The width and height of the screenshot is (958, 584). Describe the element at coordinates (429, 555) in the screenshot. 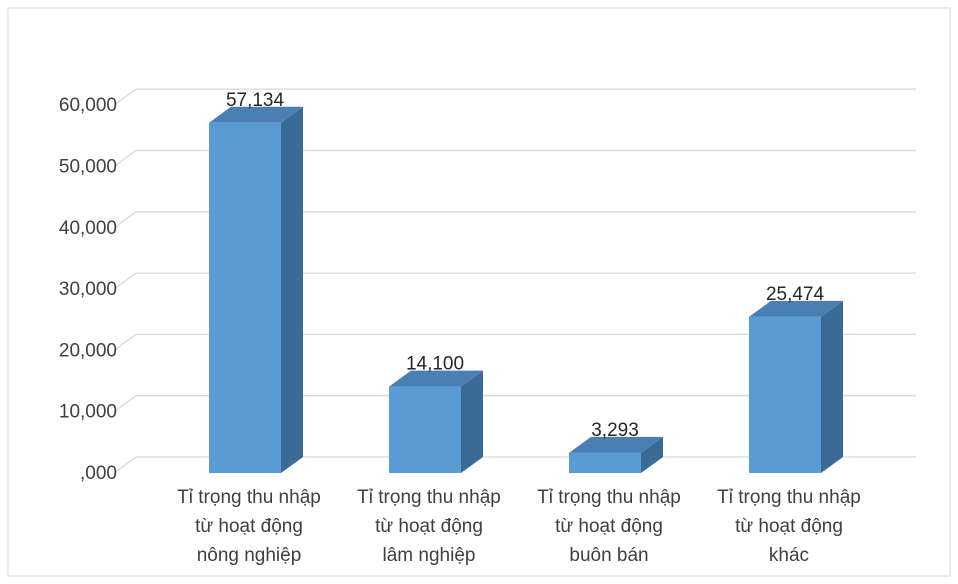

I see `category-label: lâm nghiệp` at that location.